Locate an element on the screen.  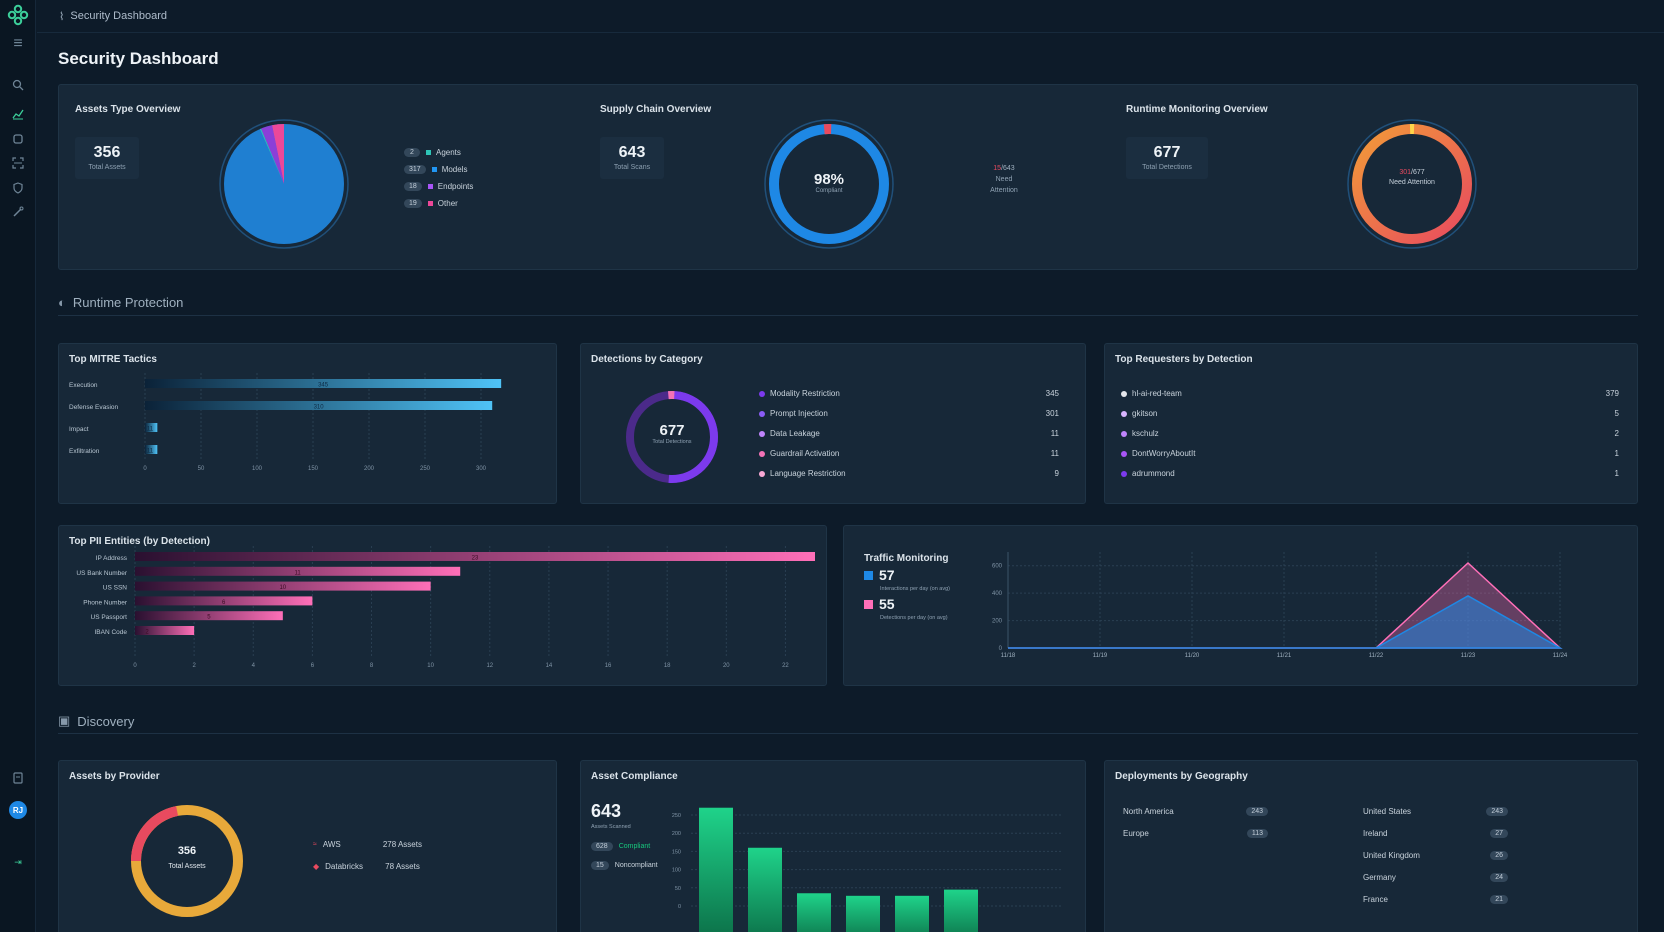
x-tick-label: 14 is located at coordinates (549, 666).